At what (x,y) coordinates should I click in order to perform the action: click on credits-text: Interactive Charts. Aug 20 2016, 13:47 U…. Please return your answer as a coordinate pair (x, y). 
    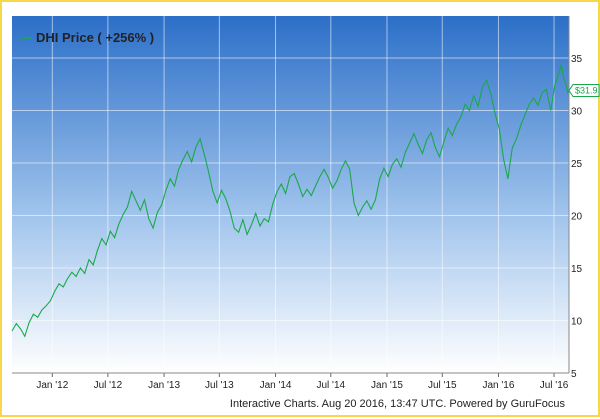
    Looking at the image, I should click on (398, 404).